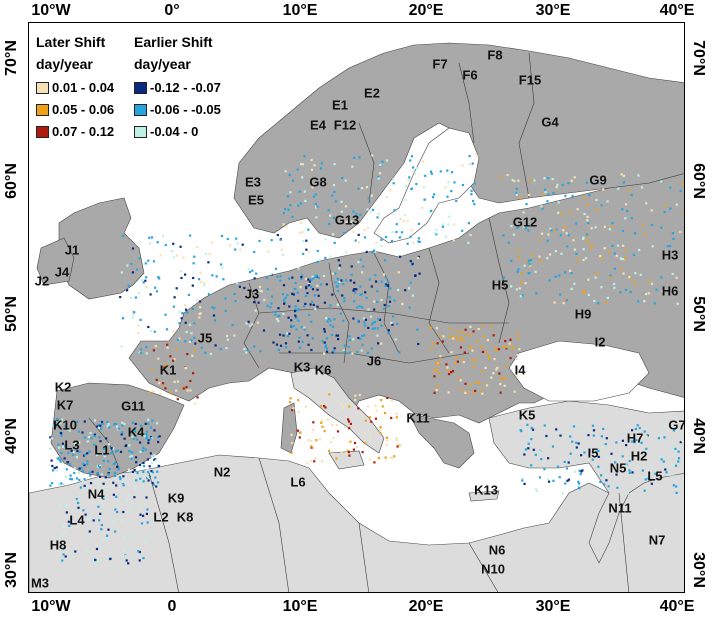 This screenshot has height=622, width=715. I want to click on region-label-f8: F8, so click(495, 55).